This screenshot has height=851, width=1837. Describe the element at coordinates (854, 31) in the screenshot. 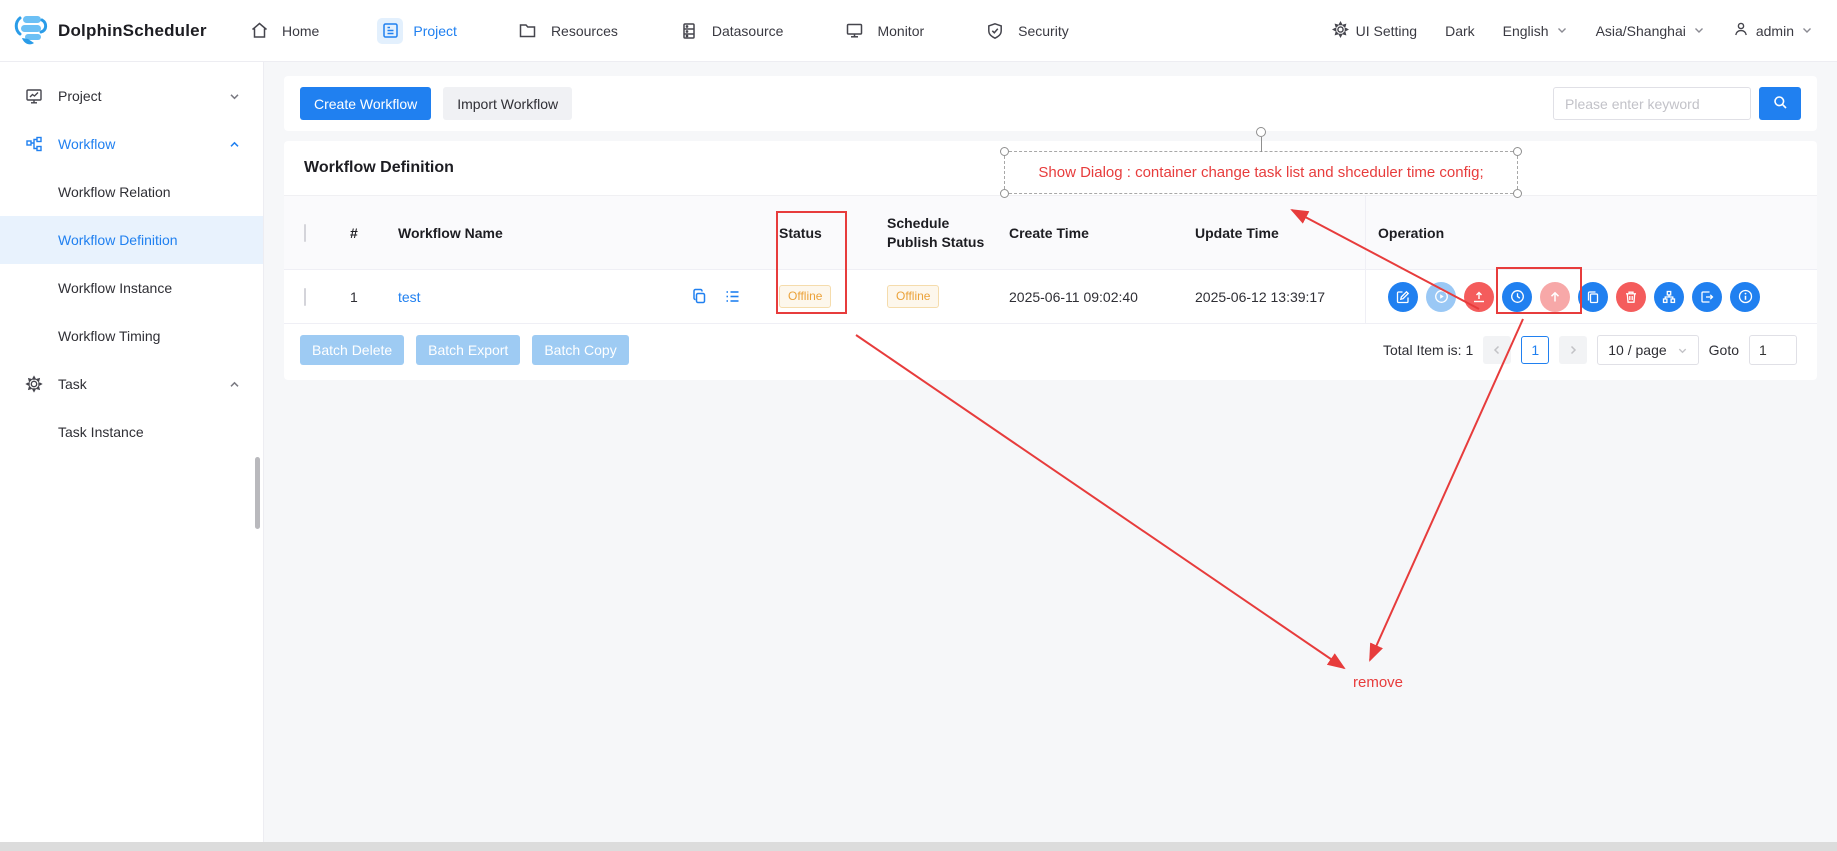

I see `monitor-icon` at that location.